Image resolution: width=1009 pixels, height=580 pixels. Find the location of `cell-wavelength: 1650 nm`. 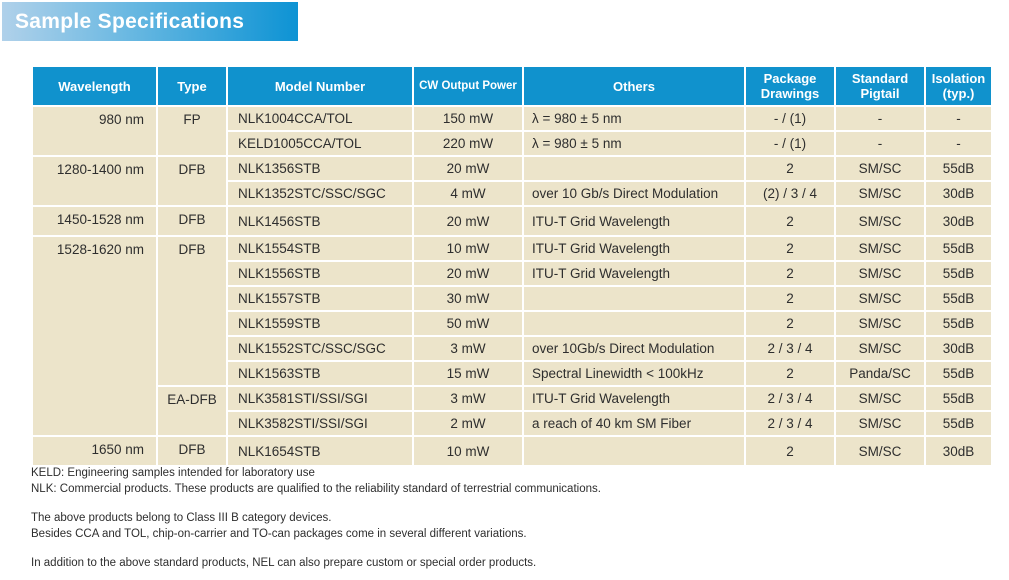

cell-wavelength: 1650 nm is located at coordinates (94, 451).